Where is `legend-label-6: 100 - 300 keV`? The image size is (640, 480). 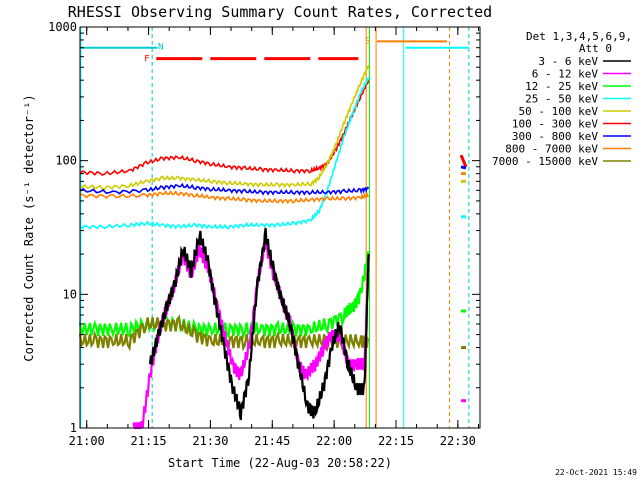 legend-label-6: 100 - 300 keV is located at coordinates (555, 124).